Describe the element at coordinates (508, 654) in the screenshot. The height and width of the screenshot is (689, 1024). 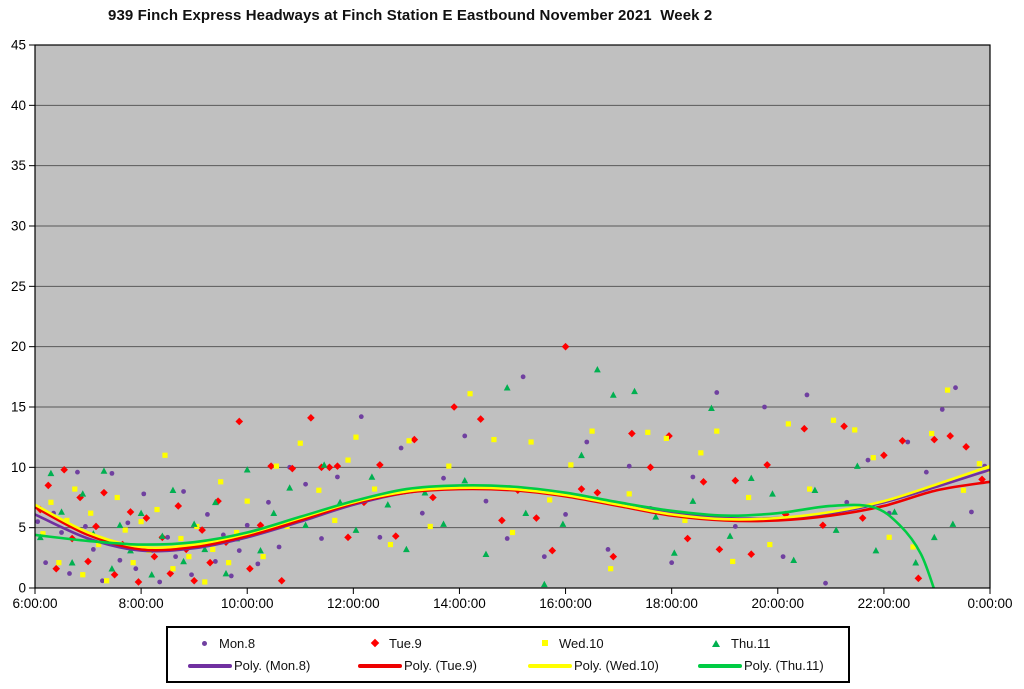
I see `chart-legend: Mon.8 Tue.9 Wed.10 Thu.11 Poly. (Mon.8)` at that location.